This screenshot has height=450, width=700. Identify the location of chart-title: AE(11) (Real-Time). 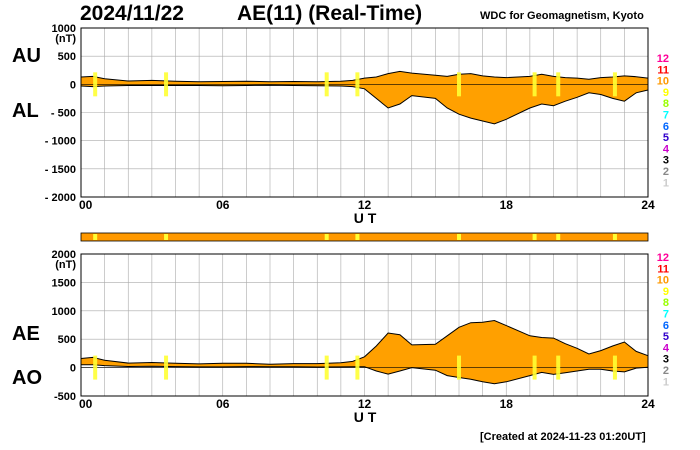
(330, 13).